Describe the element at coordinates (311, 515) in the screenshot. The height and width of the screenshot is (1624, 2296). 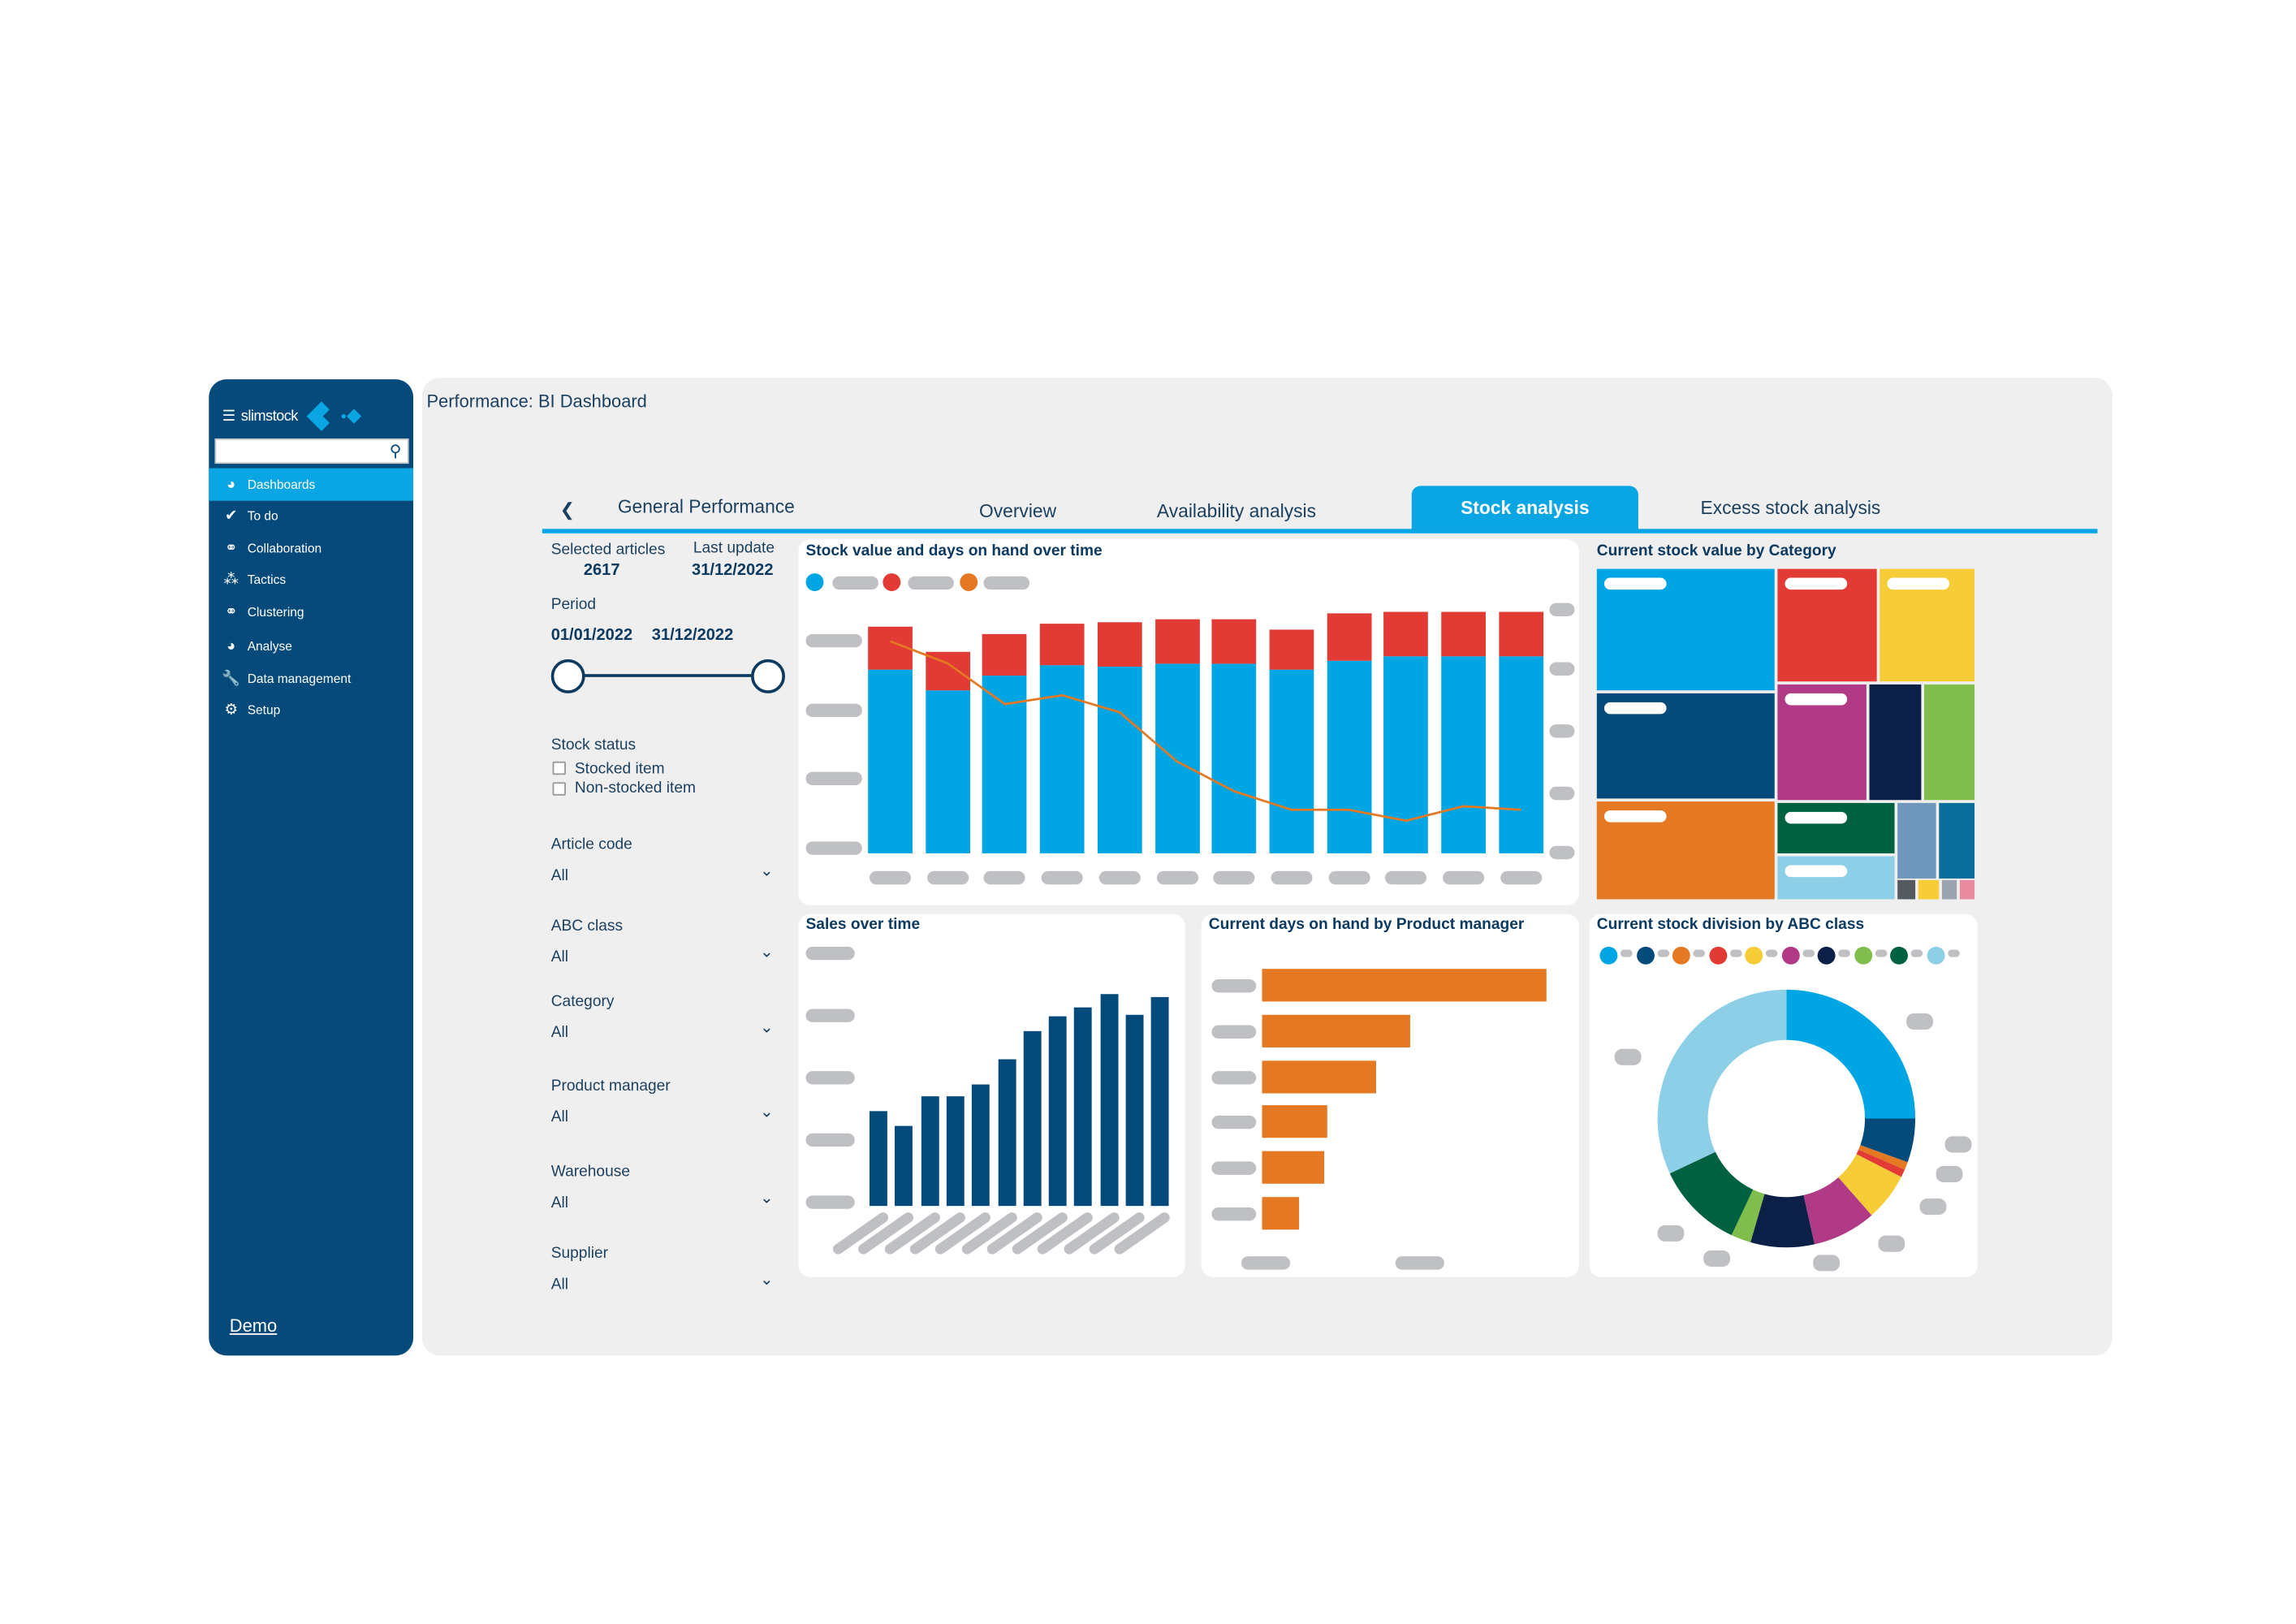
I see `sidebar-item-to-do: ✔ To do` at that location.